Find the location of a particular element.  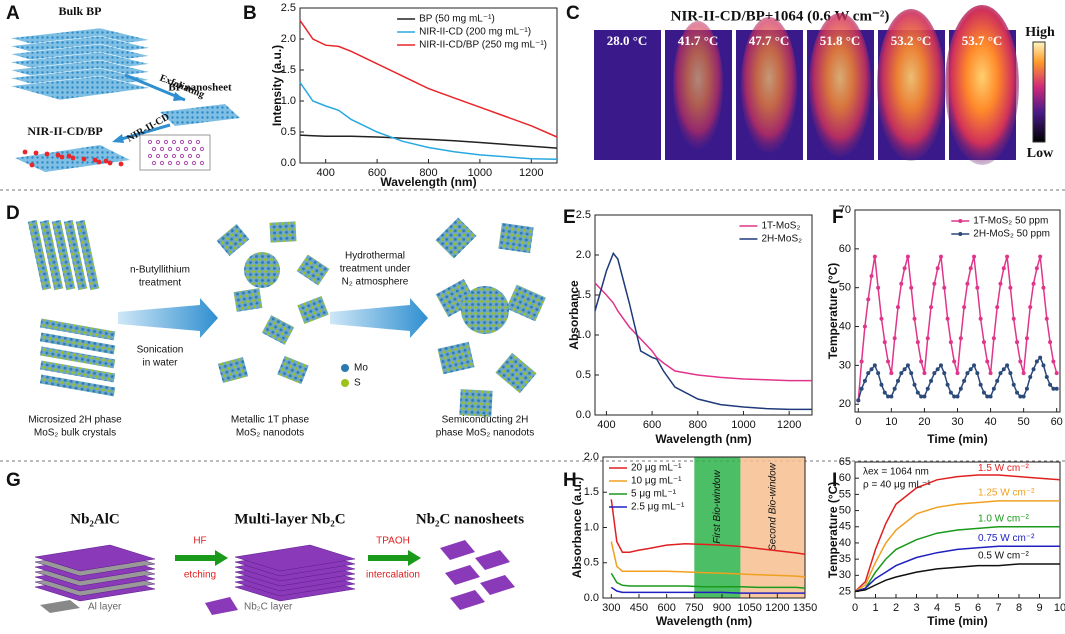

x-tick-label: 7 is located at coordinates (998, 608).